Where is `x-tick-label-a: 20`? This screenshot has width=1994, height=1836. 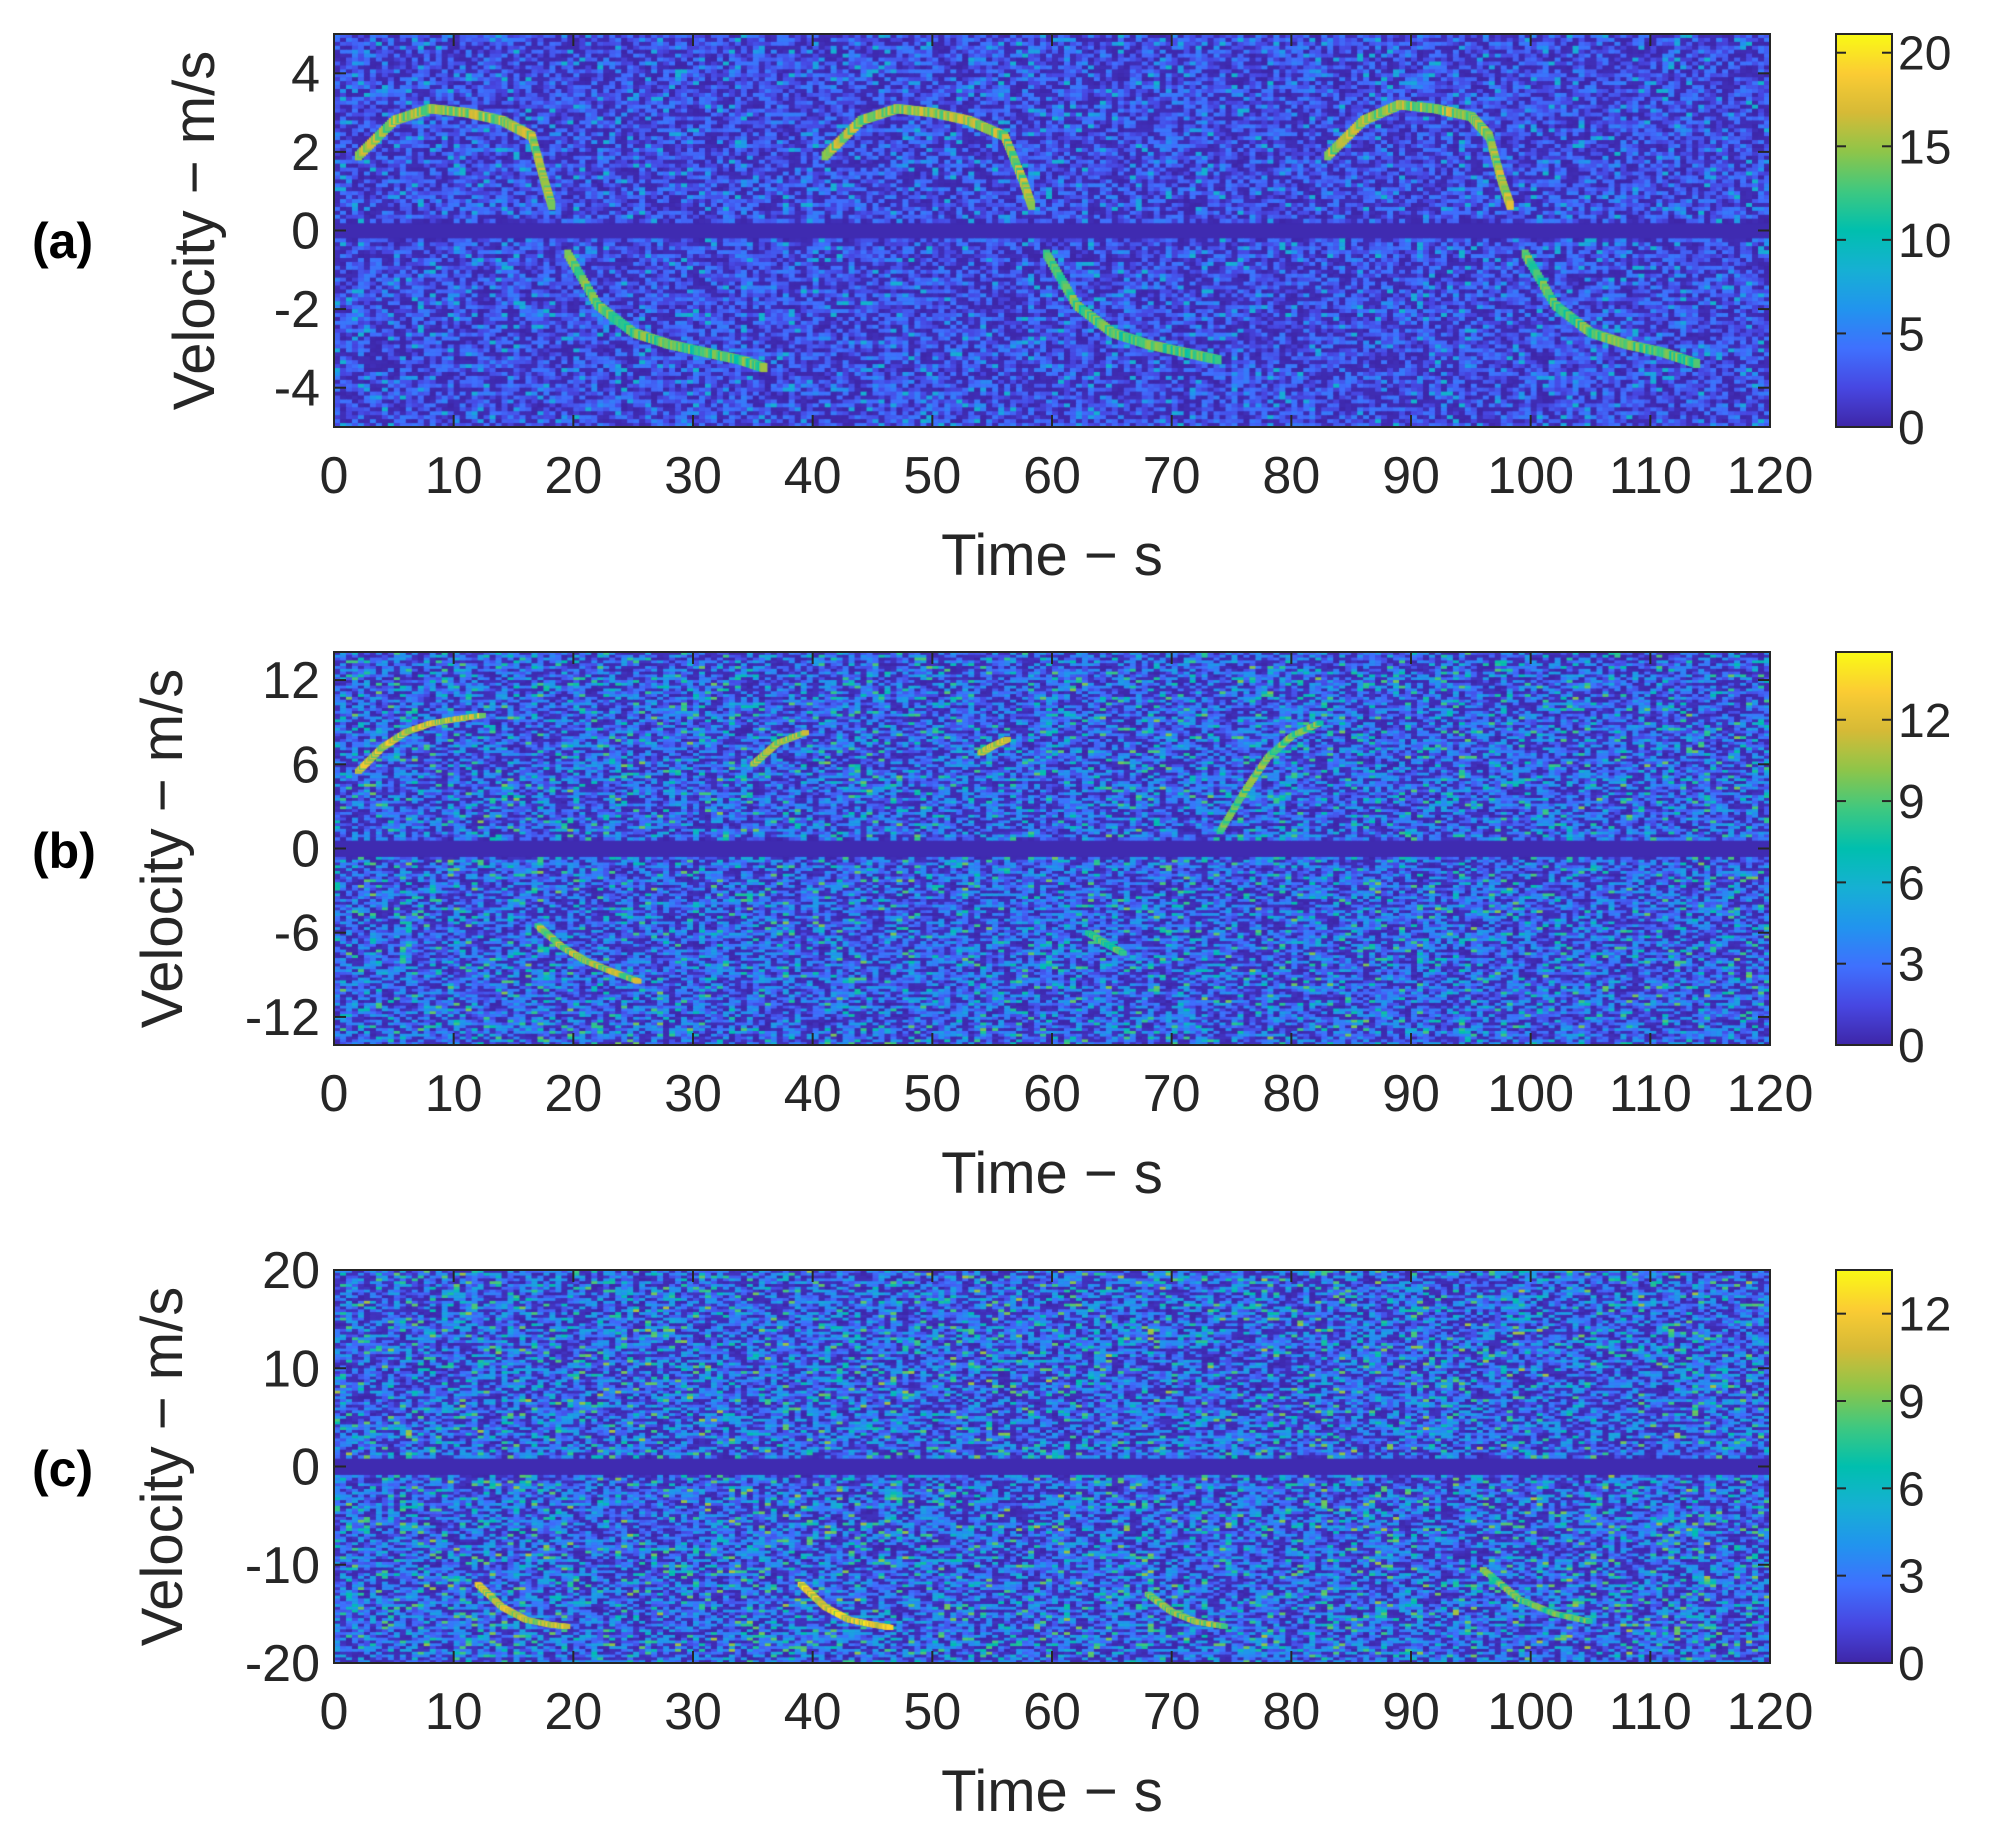
x-tick-label-a: 20 is located at coordinates (573, 476).